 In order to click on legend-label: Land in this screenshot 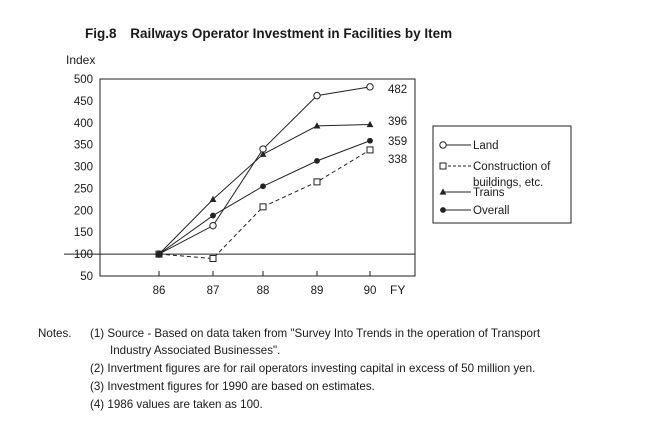, I will do `click(486, 146)`.